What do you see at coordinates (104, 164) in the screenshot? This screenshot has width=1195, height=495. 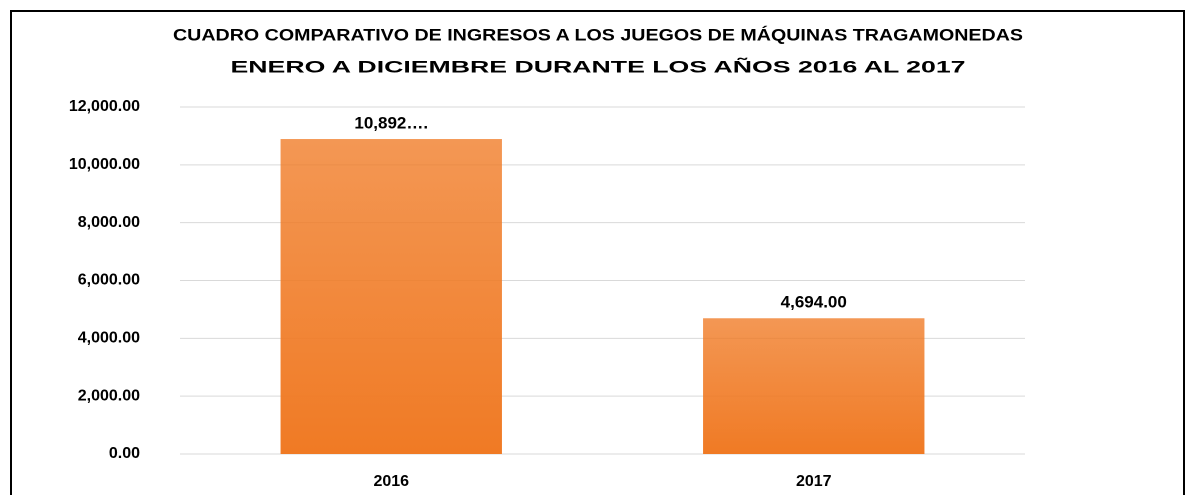 I see `y-tick-label: 10,000.00` at bounding box center [104, 164].